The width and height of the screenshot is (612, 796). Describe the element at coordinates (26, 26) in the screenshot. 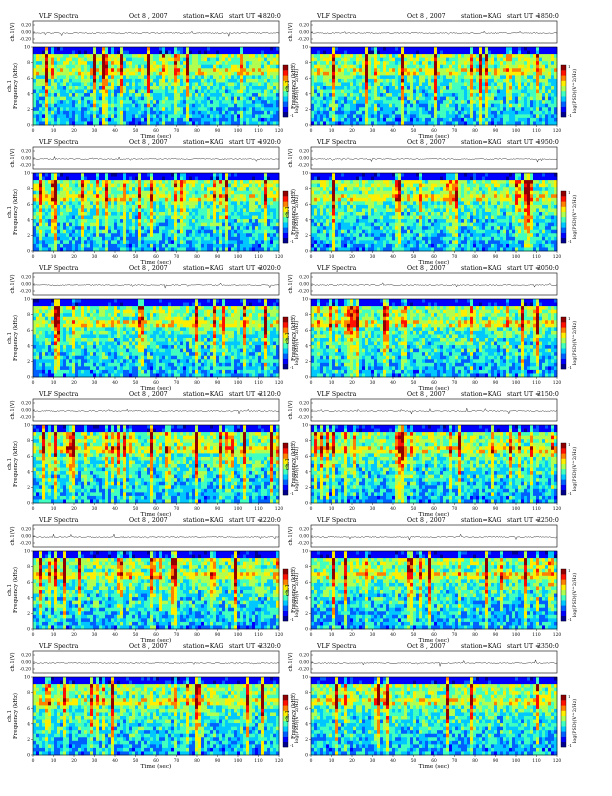

I see `amplitude-tick-label: 0.20` at that location.